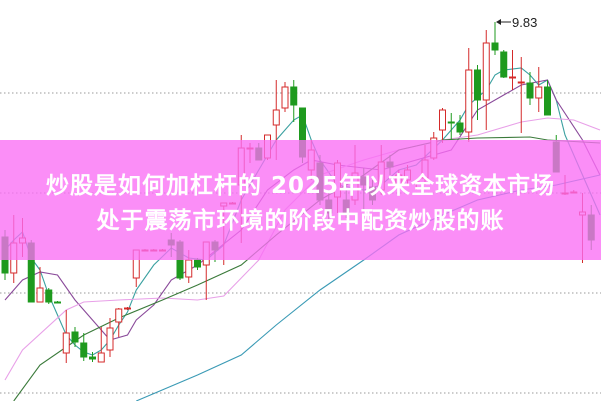 Image resolution: width=601 pixels, height=401 pixels. Describe the element at coordinates (300, 186) in the screenshot. I see `title-line-1: 炒股是如何加杠杆的 2025年以来全球资本市场` at that location.